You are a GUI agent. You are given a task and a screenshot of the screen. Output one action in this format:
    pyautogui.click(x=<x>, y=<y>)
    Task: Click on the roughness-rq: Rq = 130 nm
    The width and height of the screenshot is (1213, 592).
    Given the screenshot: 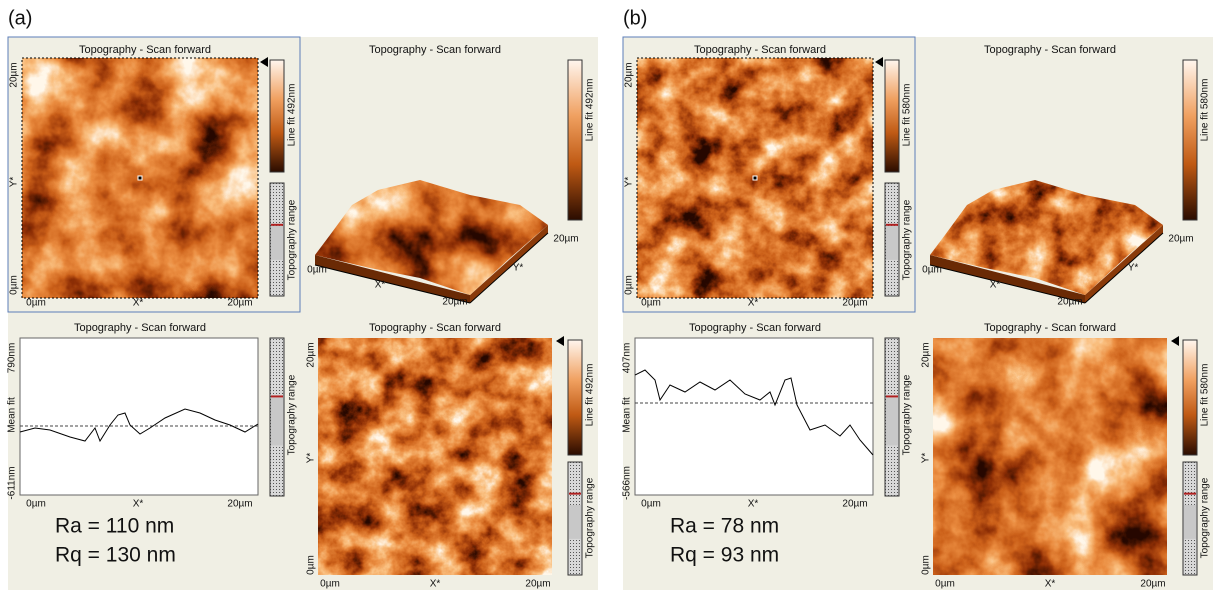 What is the action you would take?
    pyautogui.click(x=115, y=555)
    